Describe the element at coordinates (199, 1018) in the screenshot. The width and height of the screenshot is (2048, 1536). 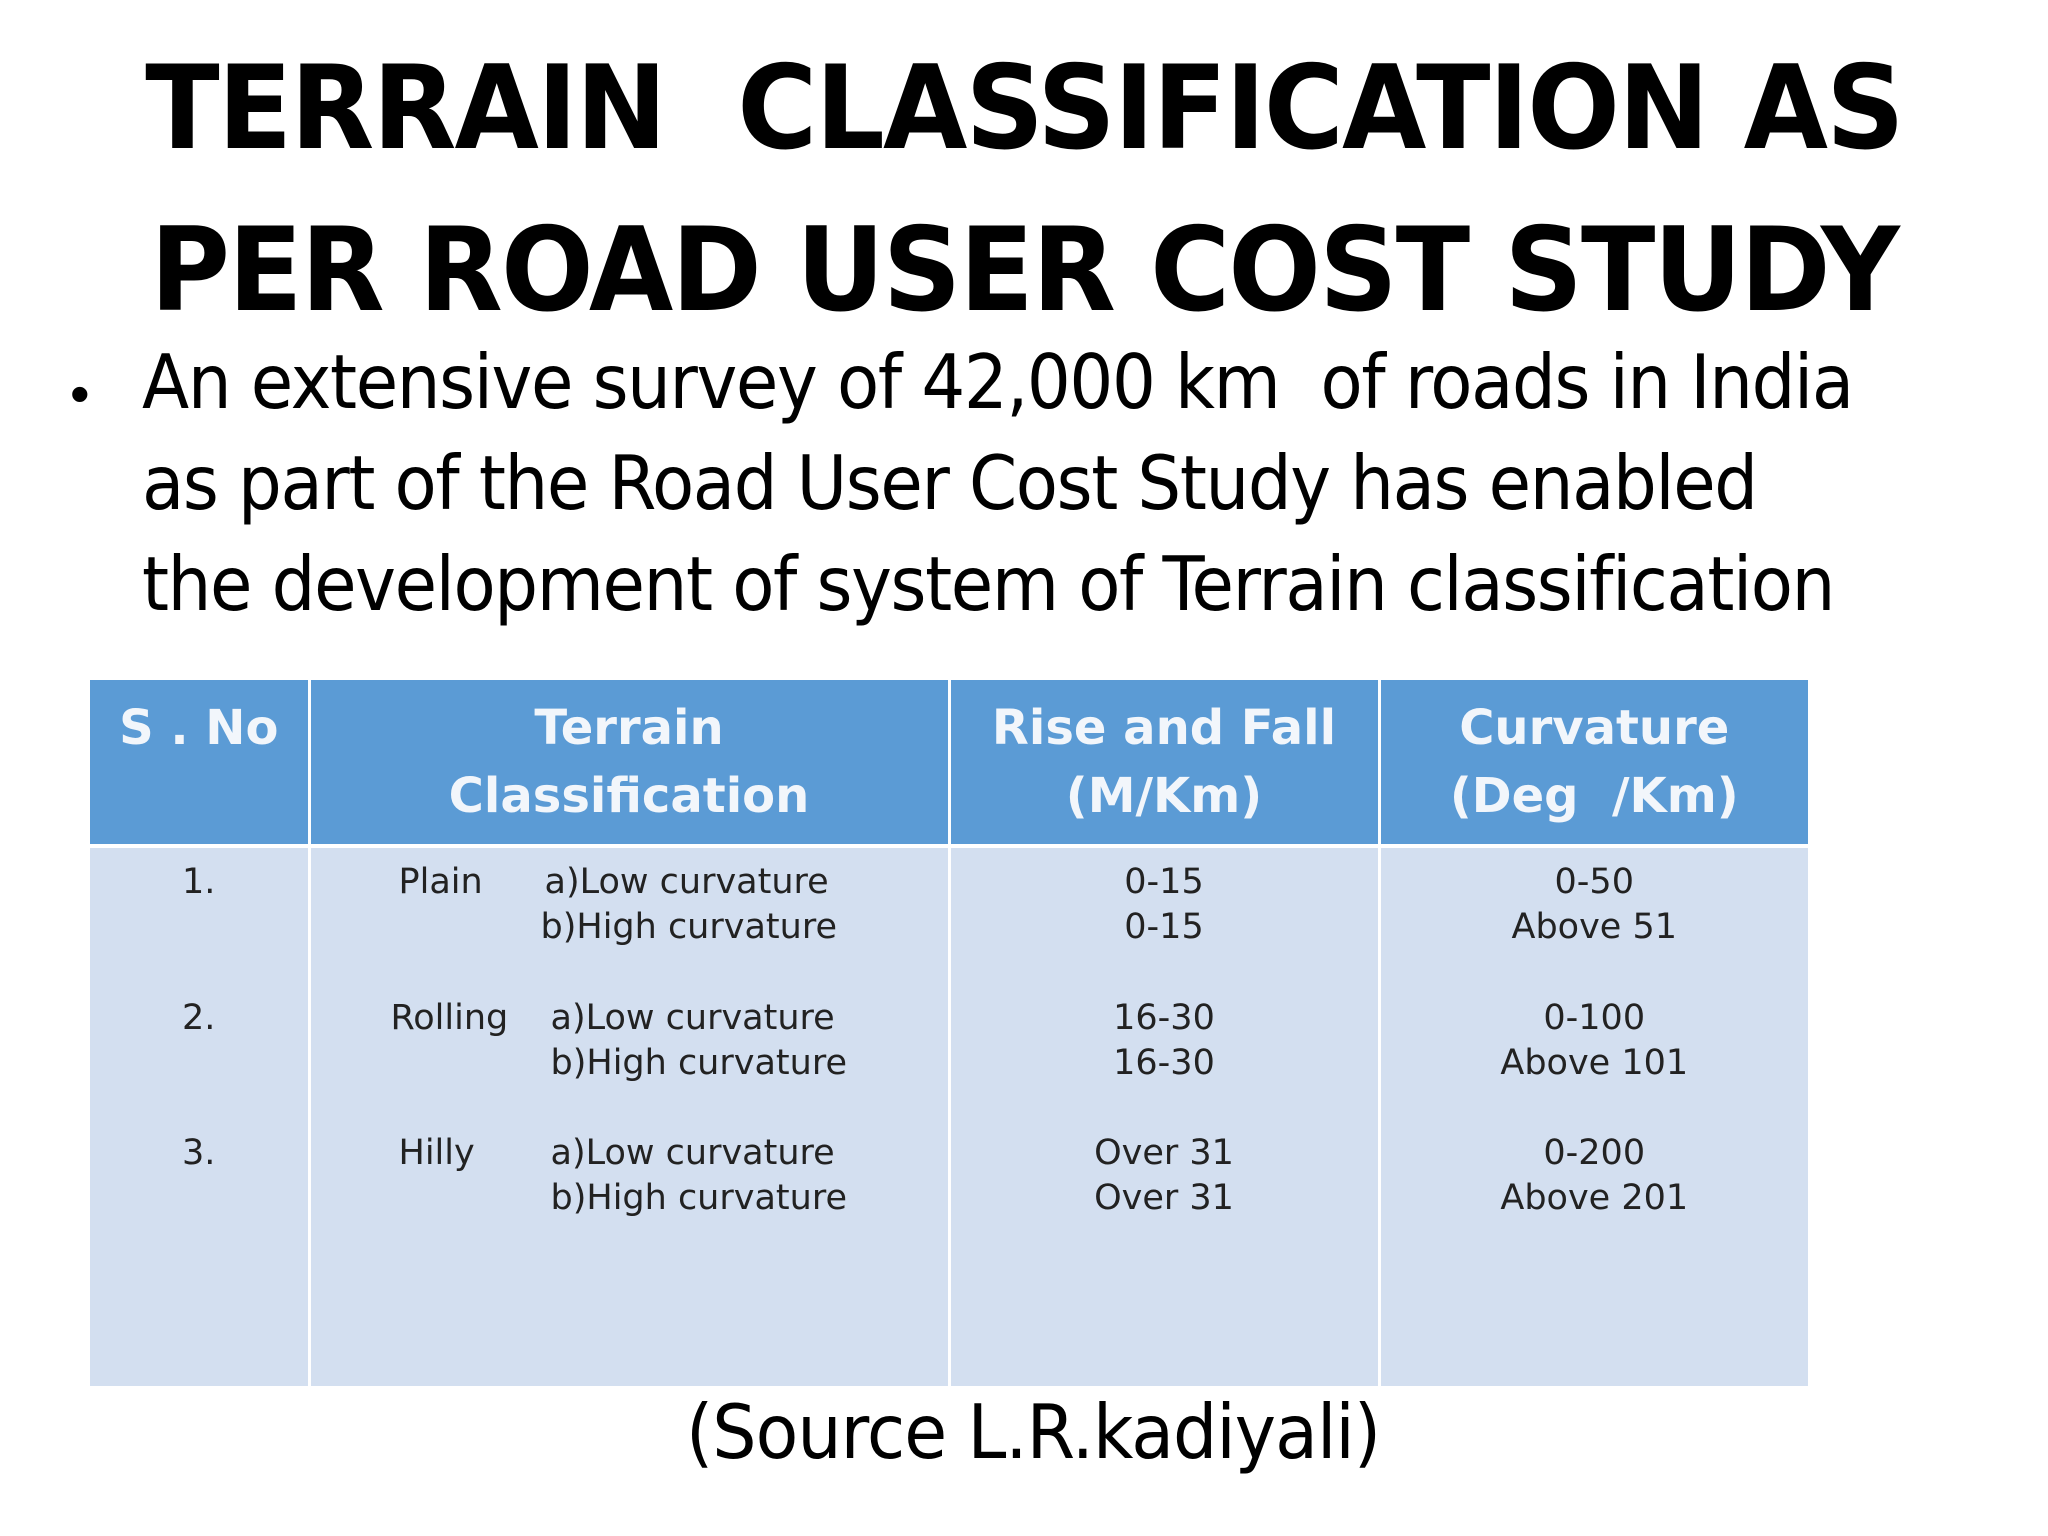
I see `sno-cell: 2.` at that location.